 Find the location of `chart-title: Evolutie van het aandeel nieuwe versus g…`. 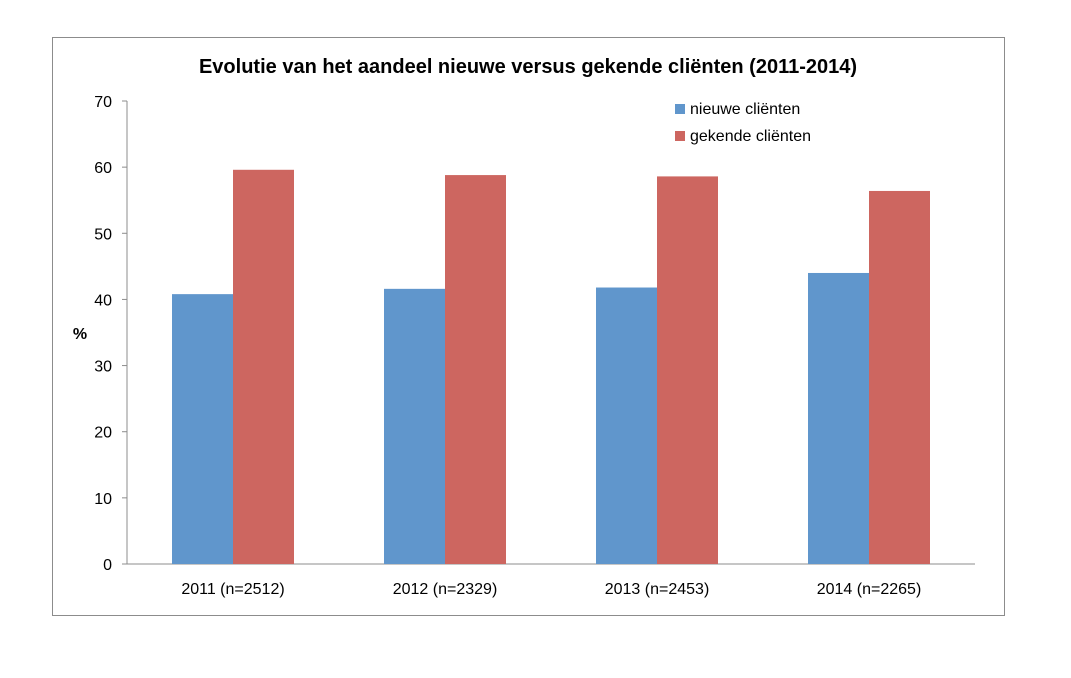

chart-title: Evolutie van het aandeel nieuwe versus g… is located at coordinates (528, 67).